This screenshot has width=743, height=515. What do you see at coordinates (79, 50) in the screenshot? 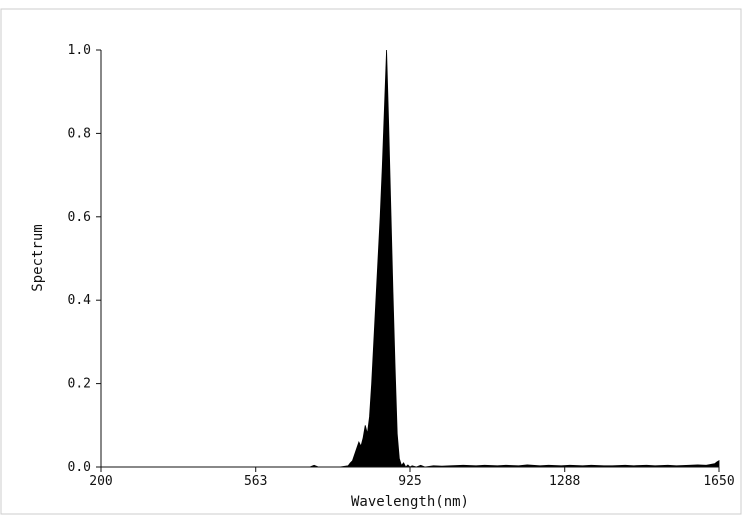
I see `y-tick-label: 1.0` at bounding box center [79, 50].